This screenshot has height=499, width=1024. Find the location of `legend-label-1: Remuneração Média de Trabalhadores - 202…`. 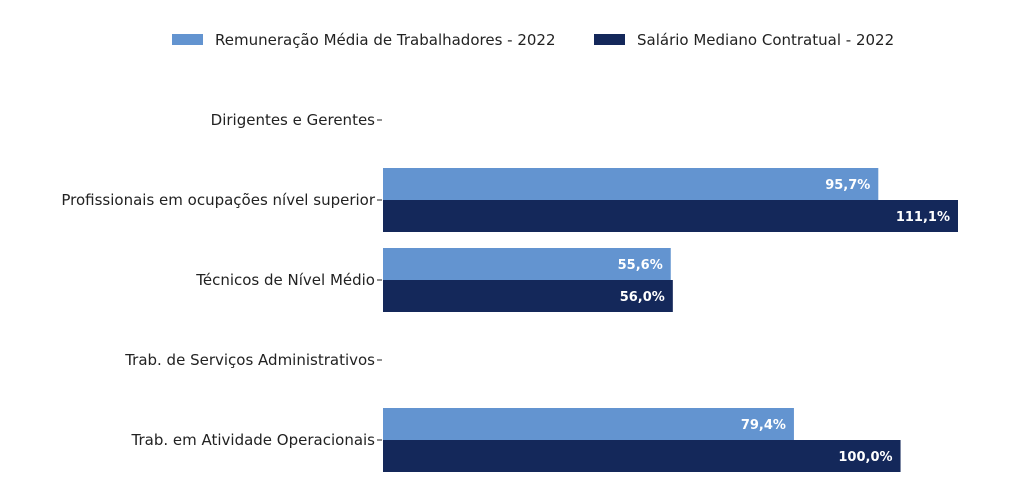

legend-label-1: Remuneração Média de Trabalhadores - 202… is located at coordinates (385, 40).